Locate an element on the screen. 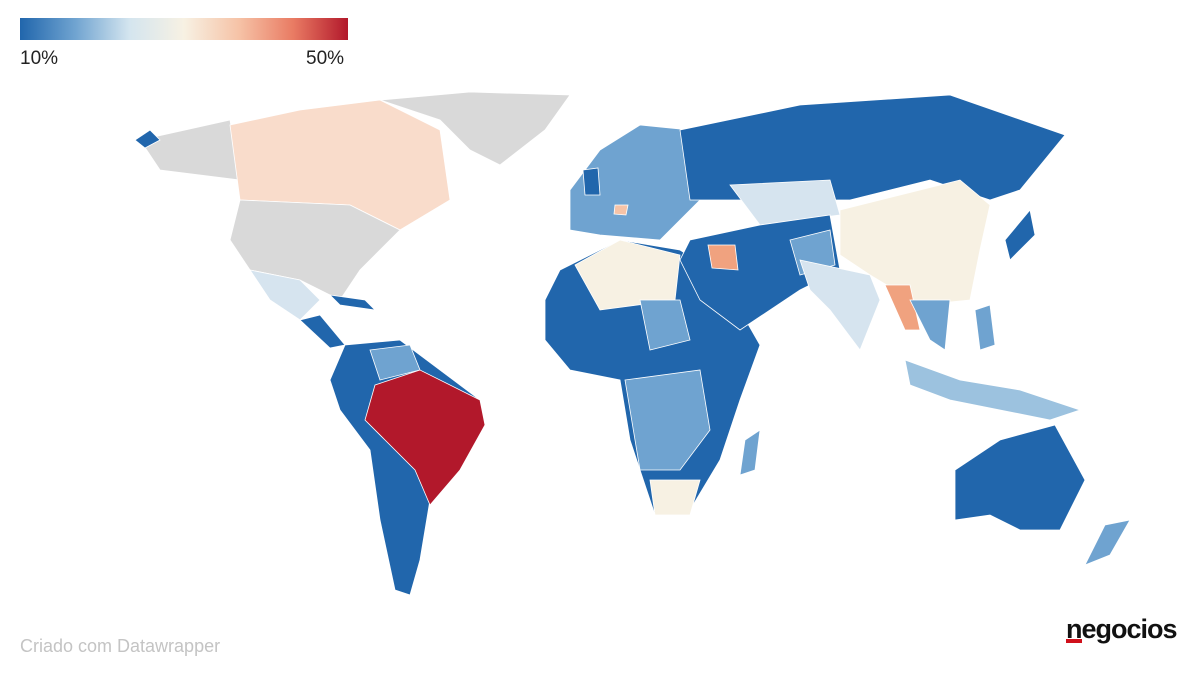 This screenshot has height=676, width=1200. legend-min: 10% is located at coordinates (39, 58).